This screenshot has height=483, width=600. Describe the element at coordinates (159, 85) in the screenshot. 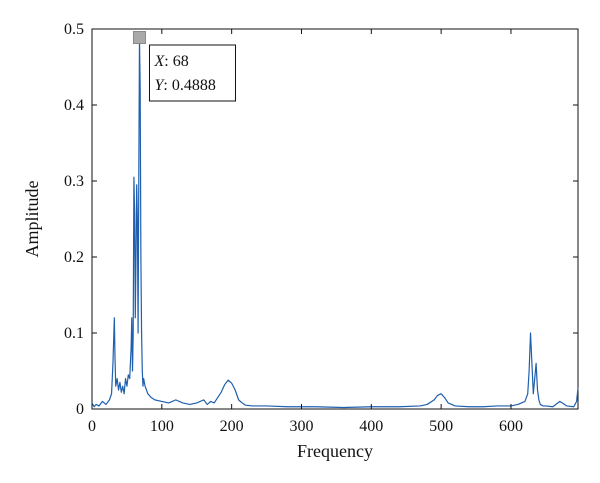

I see `data-tip-y-label: Y` at that location.